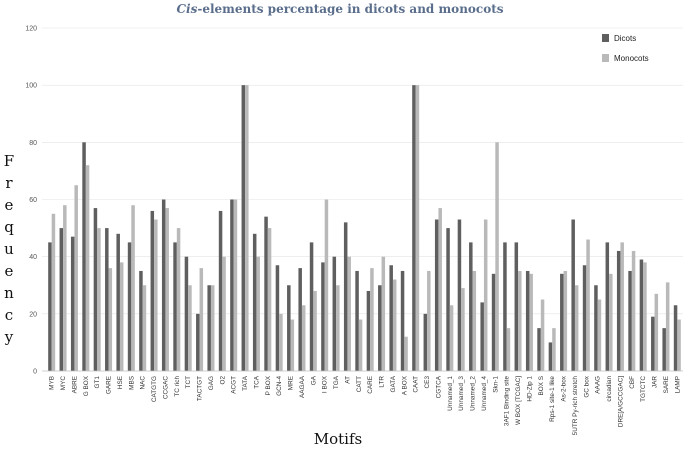 This screenshot has width=685, height=450. Describe the element at coordinates (552, 399) in the screenshot. I see `x-tick-label: Rps-1 site-1 like` at that location.